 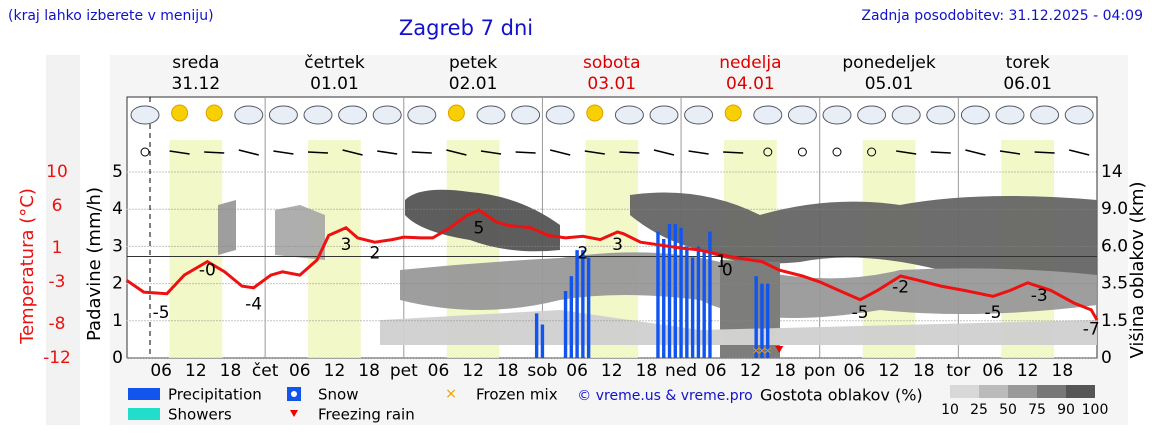 I want to click on temp-label: -0, so click(x=207, y=271).